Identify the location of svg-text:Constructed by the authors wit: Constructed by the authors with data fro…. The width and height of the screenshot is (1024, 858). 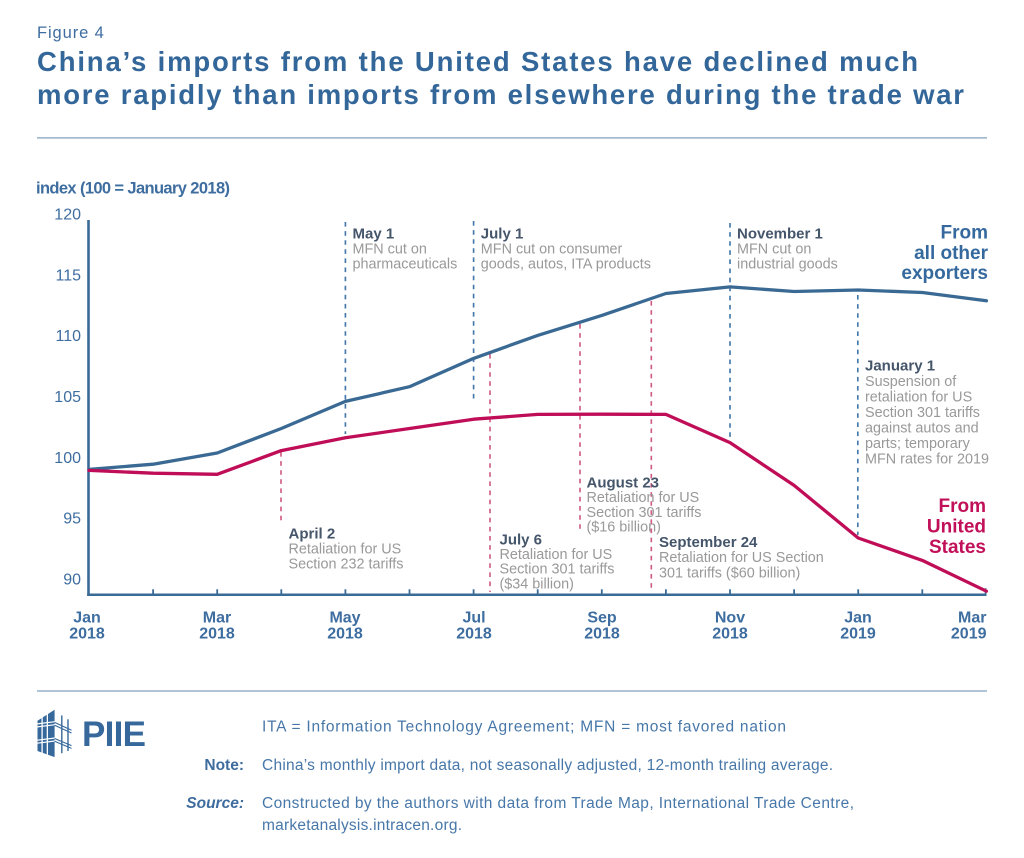
(558, 803).